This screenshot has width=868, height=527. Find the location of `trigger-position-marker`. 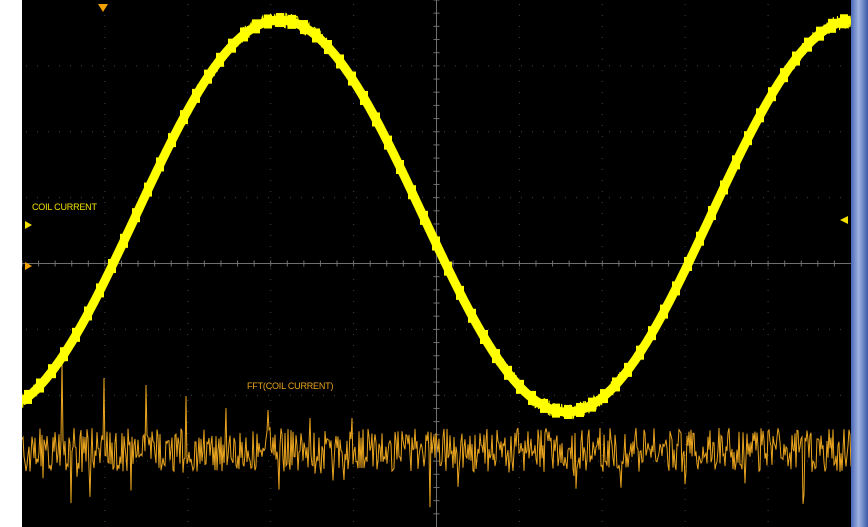

trigger-position-marker is located at coordinates (103, 8).